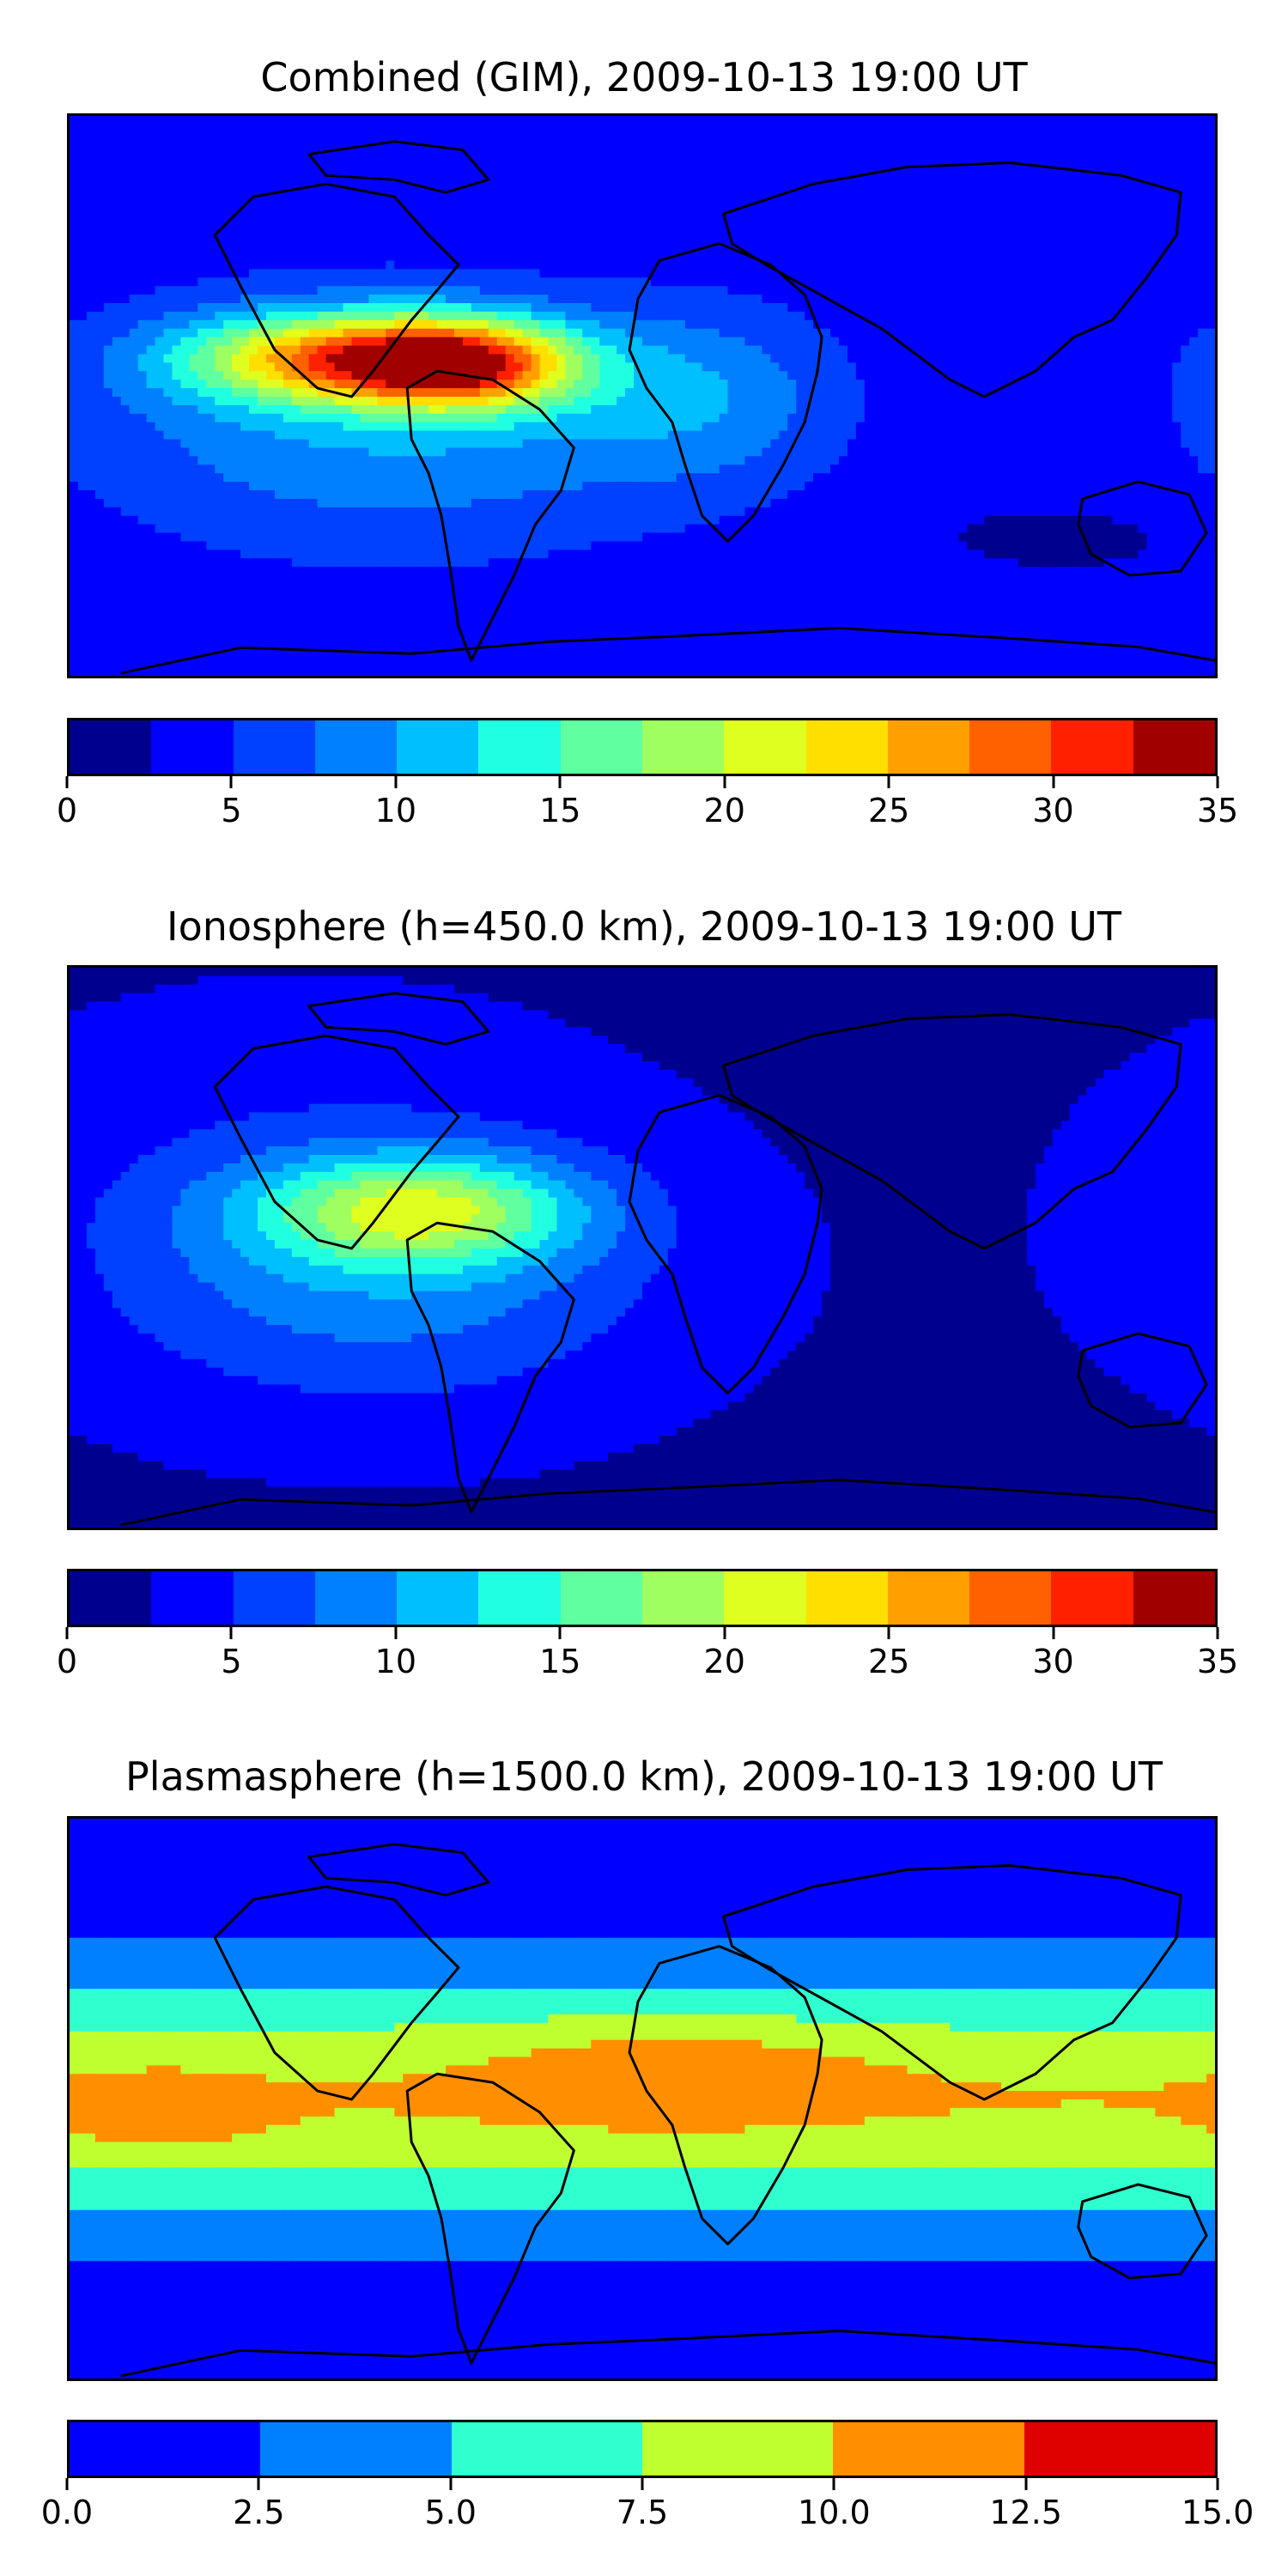 This screenshot has width=1288, height=2576. What do you see at coordinates (67, 2513) in the screenshot?
I see `colorbar-tick-label: 0.0` at bounding box center [67, 2513].